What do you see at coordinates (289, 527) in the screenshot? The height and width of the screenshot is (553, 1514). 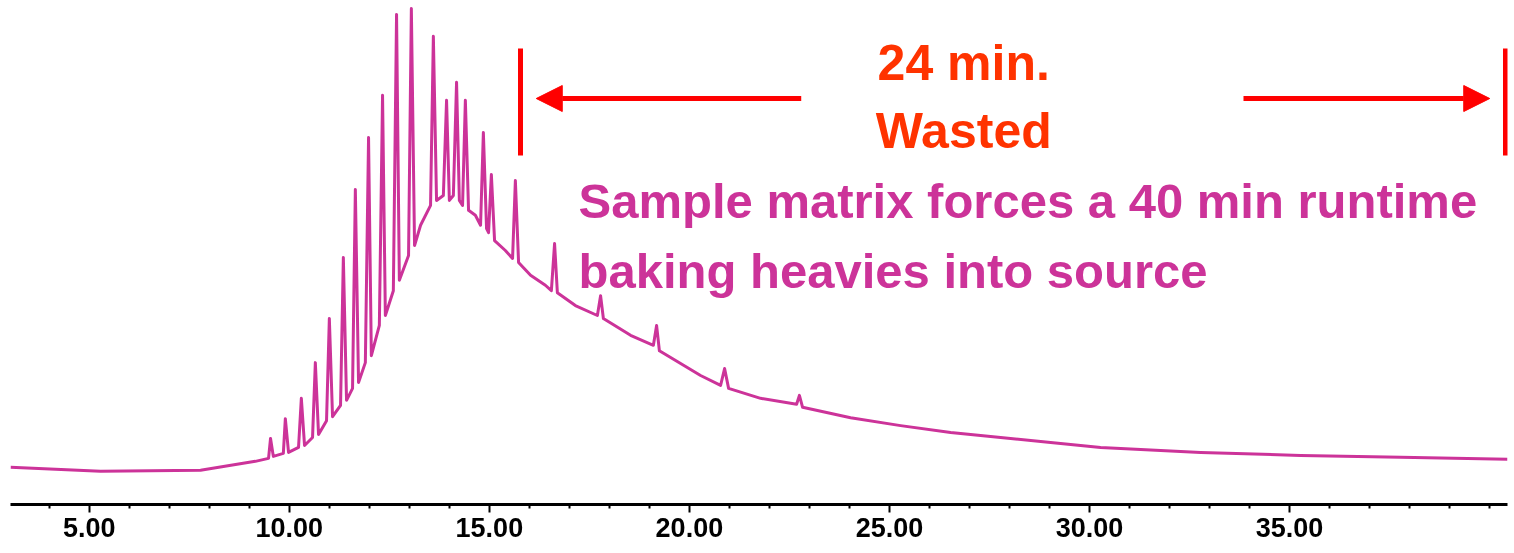 I see `x-tick-label: 10.00` at bounding box center [289, 527].